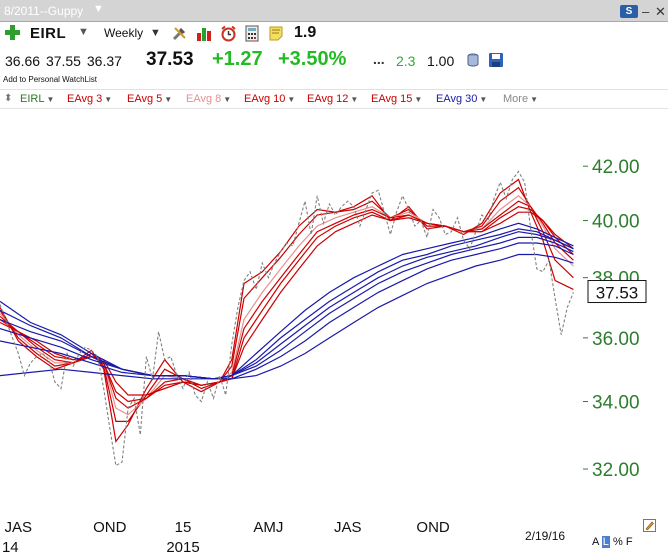  I want to click on s-badge-icon: S, so click(629, 11).